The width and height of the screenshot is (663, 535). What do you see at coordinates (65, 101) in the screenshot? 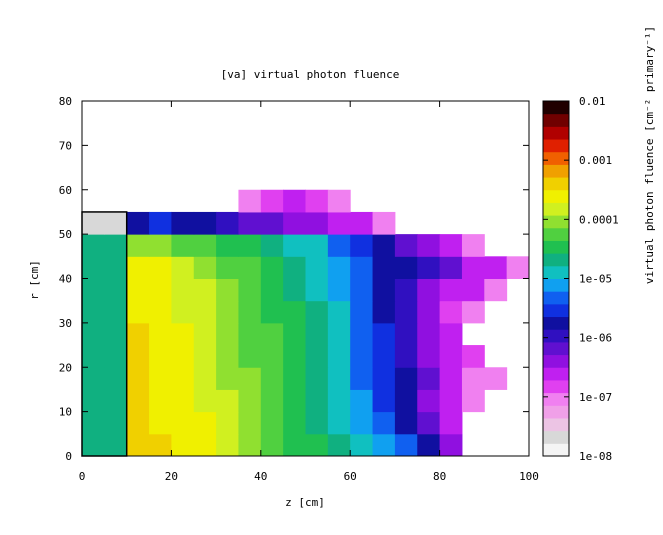
I see `y-tick-label: 80` at bounding box center [65, 101].